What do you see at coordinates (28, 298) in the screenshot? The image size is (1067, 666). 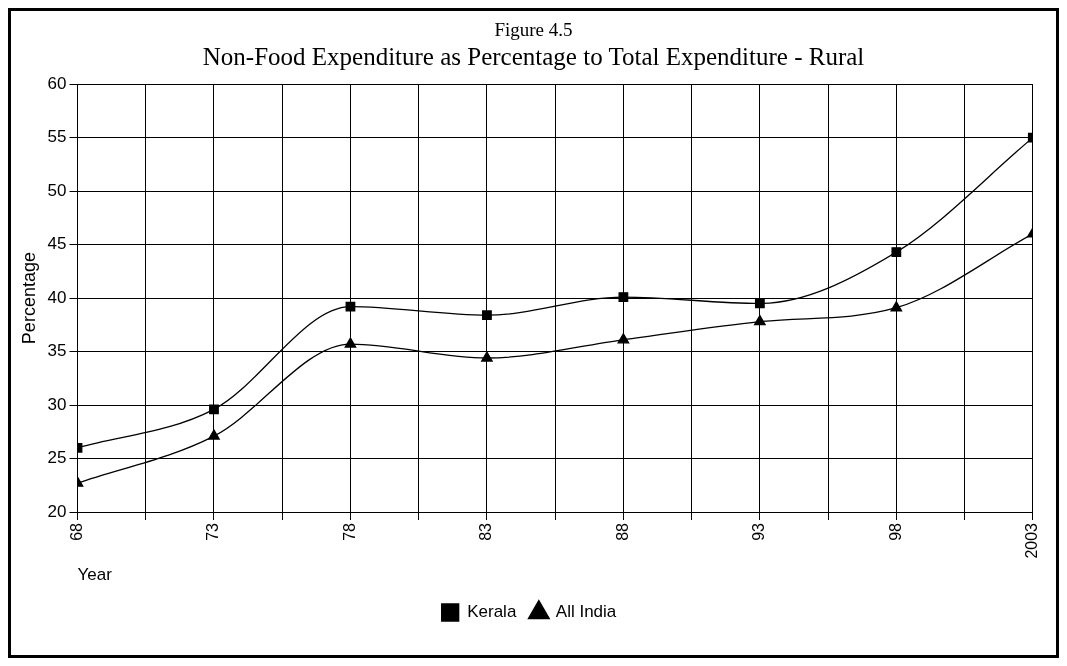 I see `y-axis-title: Percentage` at bounding box center [28, 298].